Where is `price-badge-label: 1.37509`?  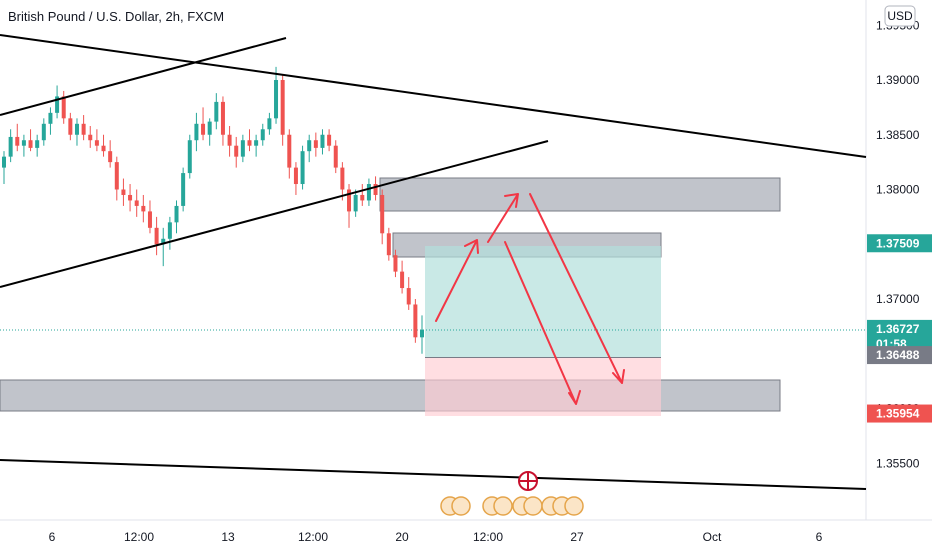
price-badge-label: 1.37509 is located at coordinates (898, 243).